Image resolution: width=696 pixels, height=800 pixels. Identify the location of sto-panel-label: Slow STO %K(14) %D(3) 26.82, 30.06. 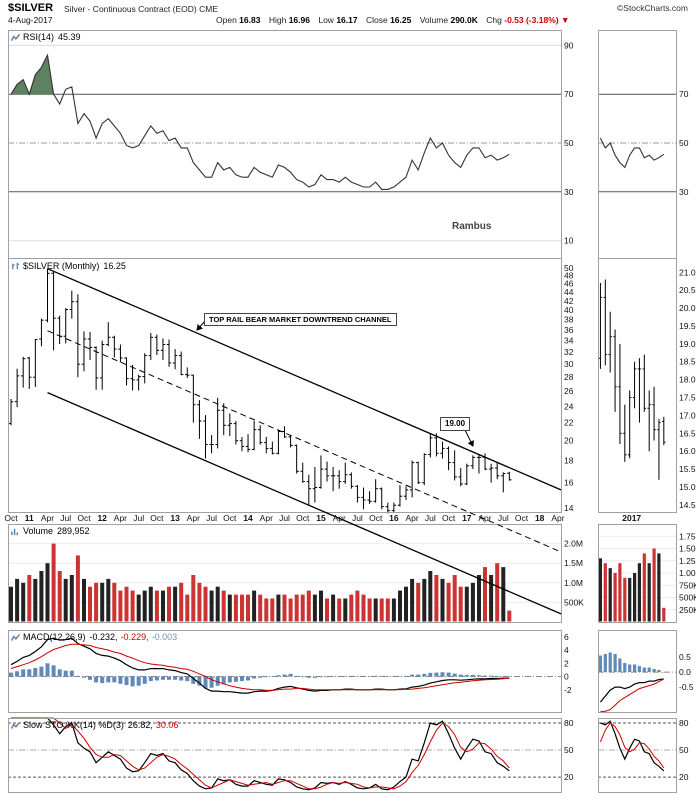
(94, 725).